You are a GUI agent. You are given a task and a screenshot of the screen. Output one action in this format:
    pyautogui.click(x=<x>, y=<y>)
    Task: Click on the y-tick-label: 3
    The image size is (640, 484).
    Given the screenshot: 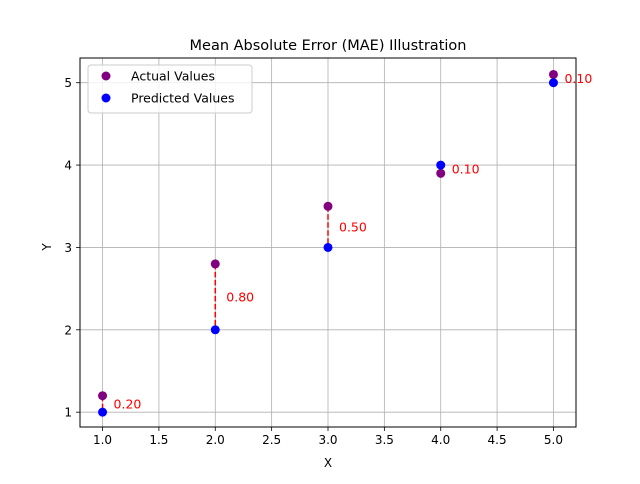 What is the action you would take?
    pyautogui.click(x=68, y=248)
    